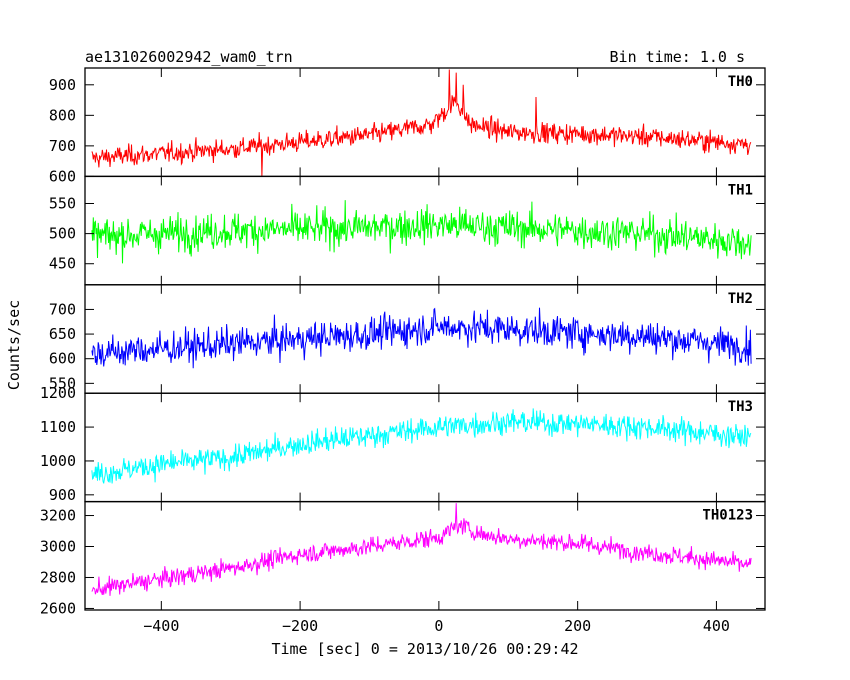  Describe the element at coordinates (58, 427) in the screenshot. I see `y-tick-label: 1100` at that location.